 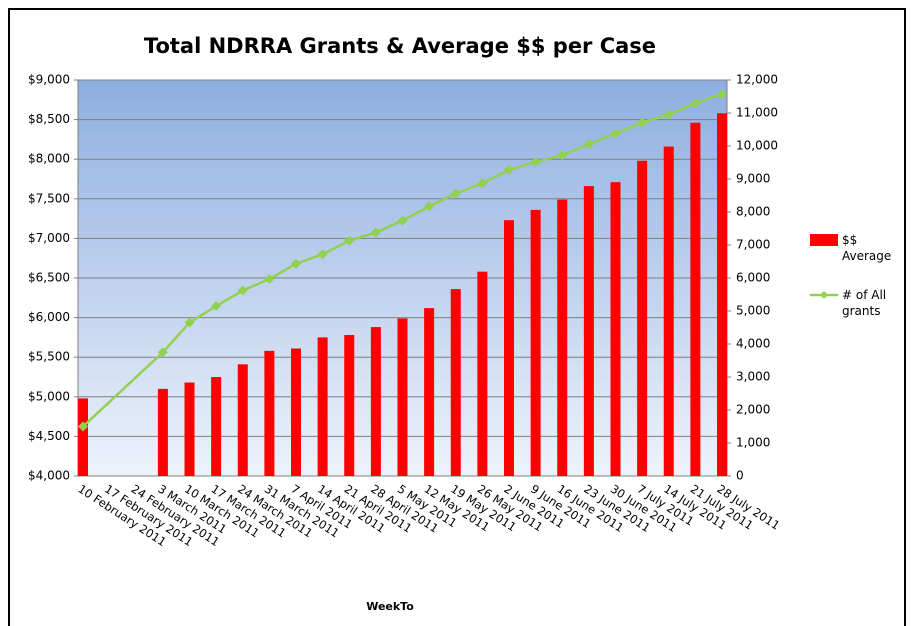 What do you see at coordinates (49, 238) in the screenshot?
I see `y-tick-label: $7,000` at bounding box center [49, 238].